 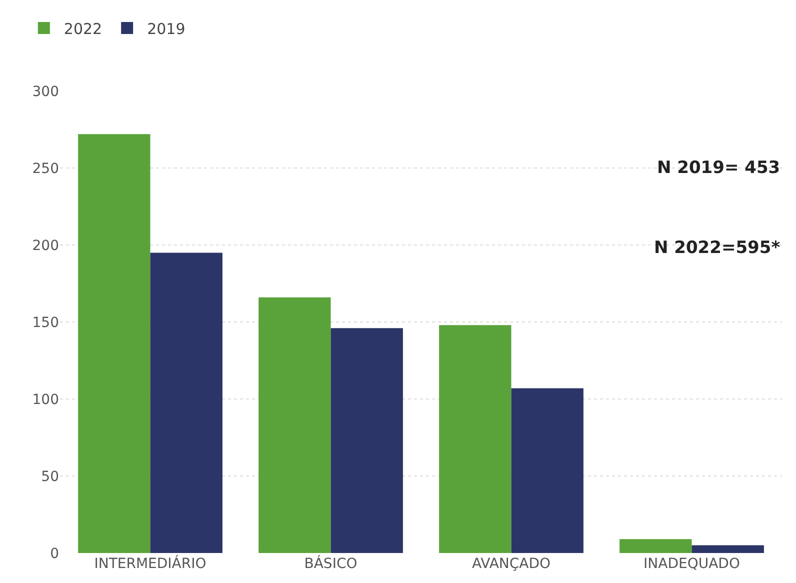 What do you see at coordinates (45, 246) in the screenshot?
I see `y-tick-label: 200` at bounding box center [45, 246].